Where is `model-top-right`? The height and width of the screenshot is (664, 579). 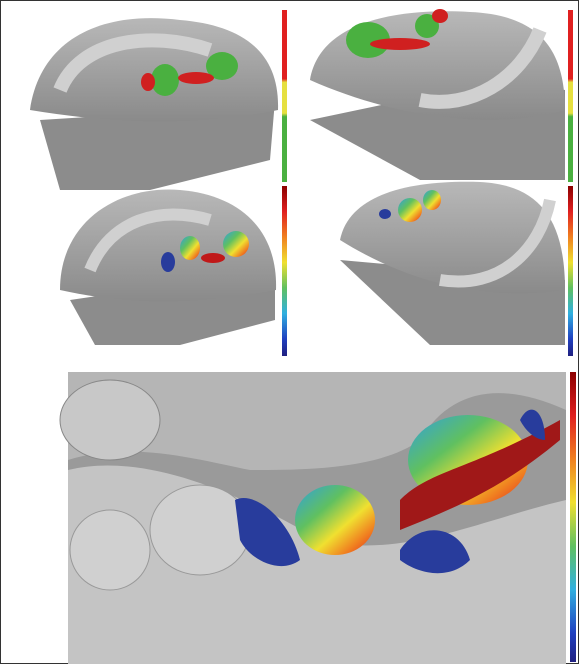
model-top-right is located at coordinates (437, 94).